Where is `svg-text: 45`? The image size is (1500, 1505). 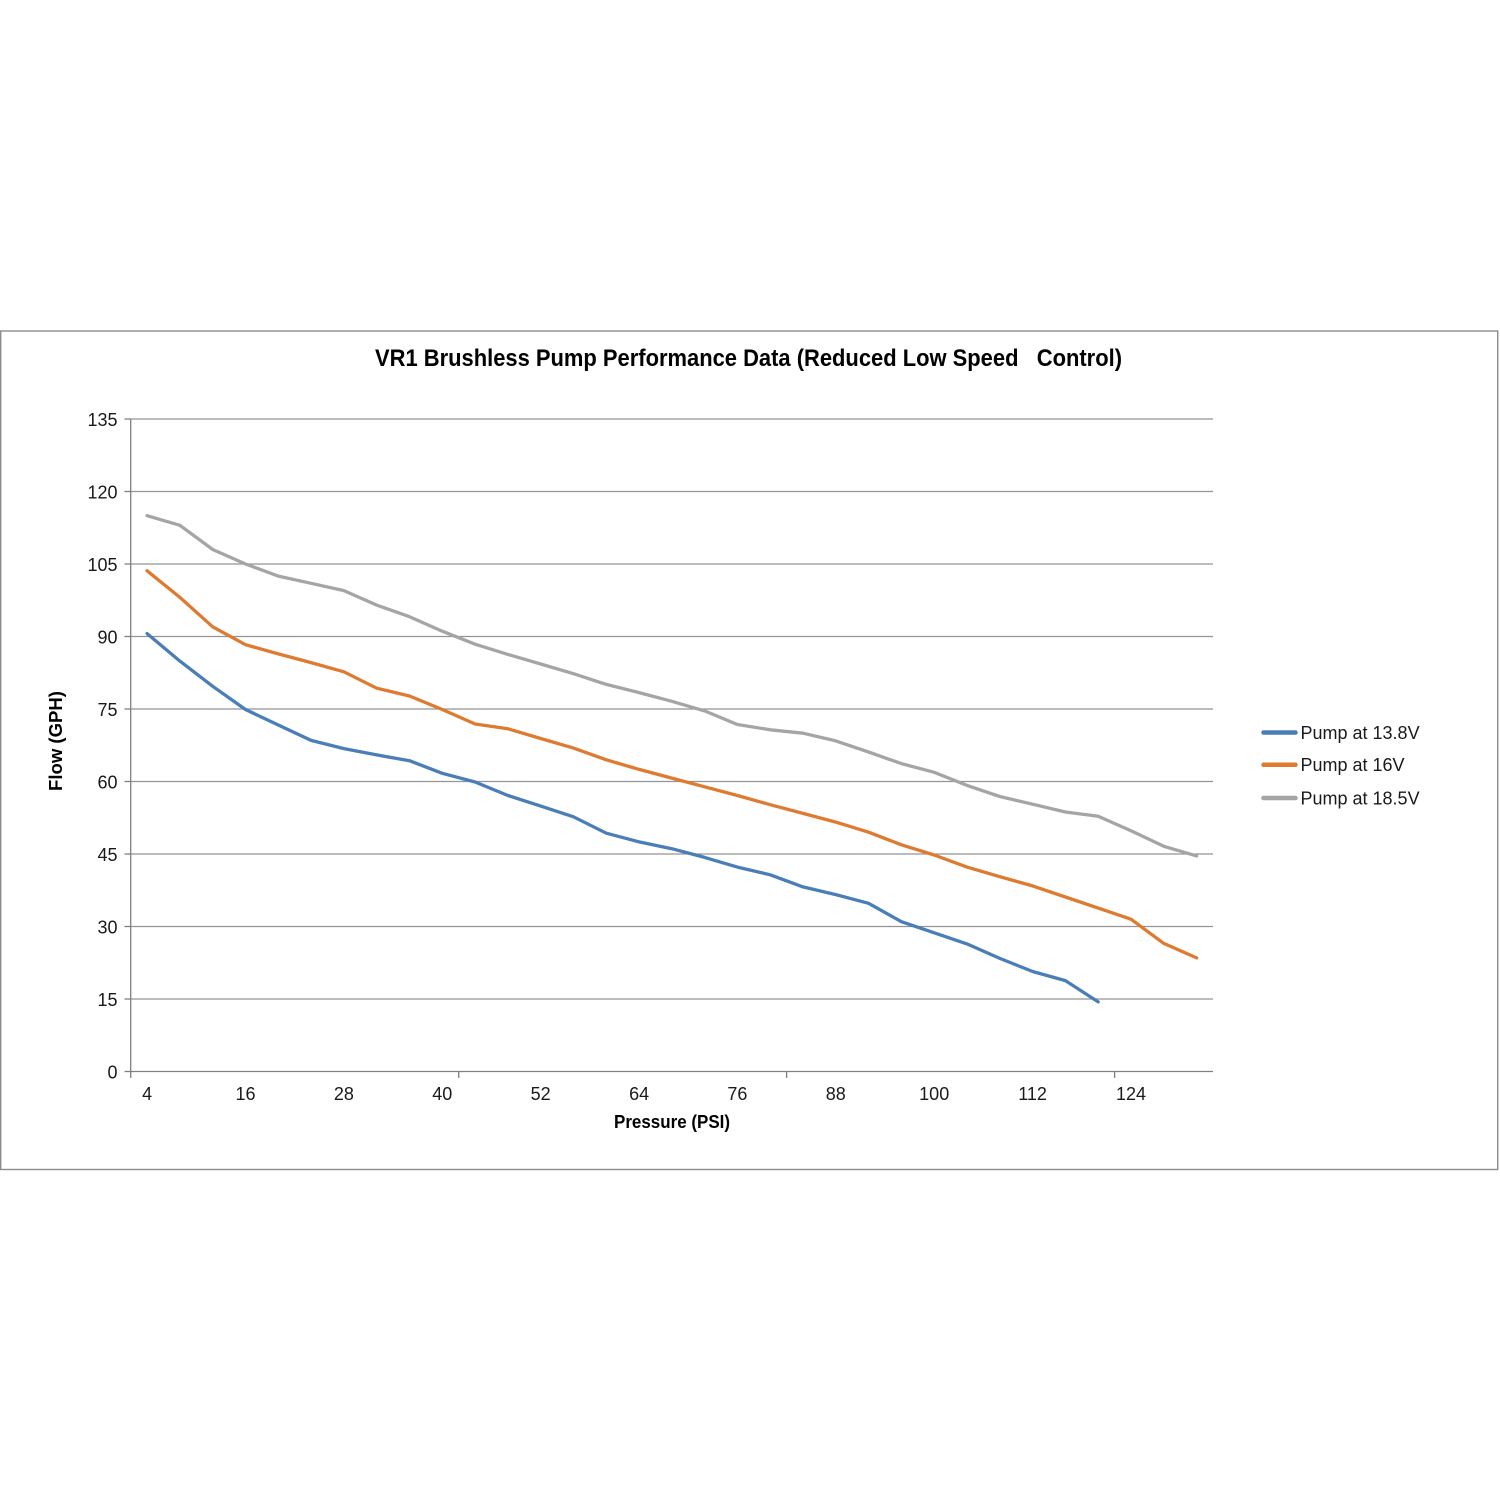 svg-text: 45 is located at coordinates (107, 855).